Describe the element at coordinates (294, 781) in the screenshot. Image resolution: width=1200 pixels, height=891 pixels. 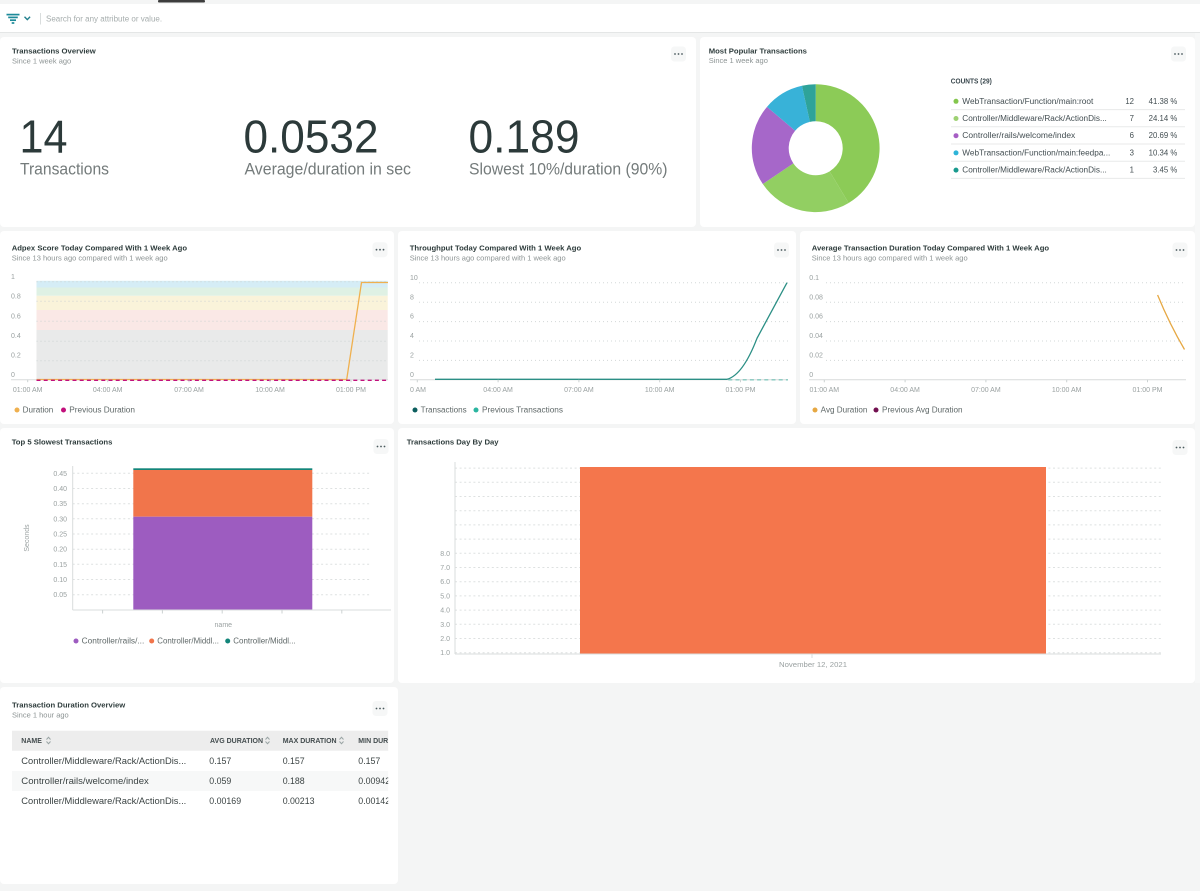
I see `svg-text: 0.188` at that location.